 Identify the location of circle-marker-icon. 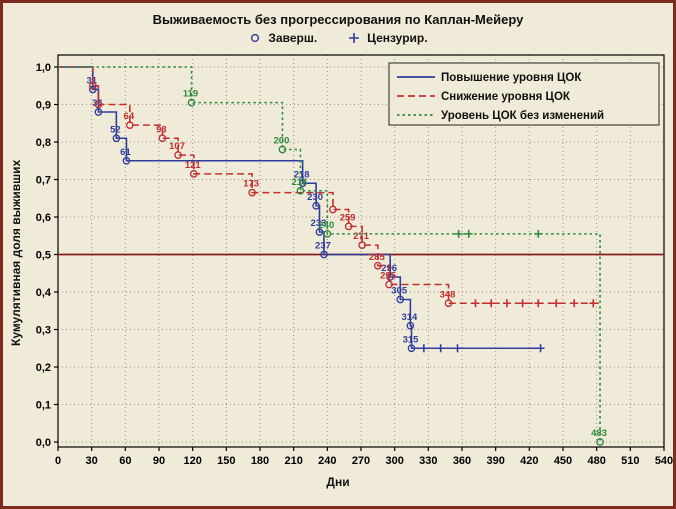
(255, 38).